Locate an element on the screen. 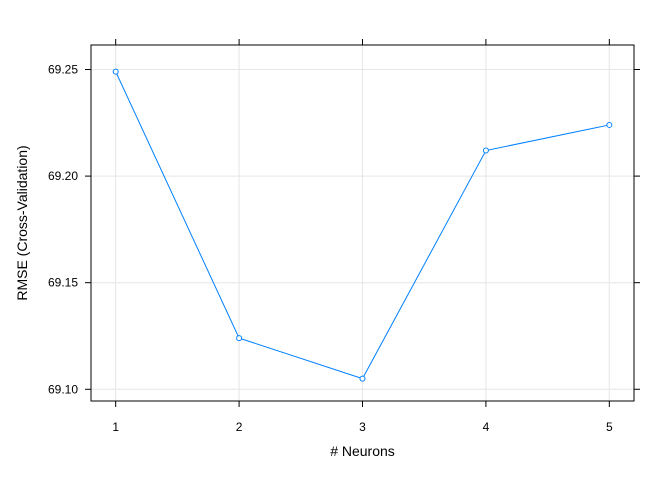  y-tick-label: 69.10 is located at coordinates (63, 389).